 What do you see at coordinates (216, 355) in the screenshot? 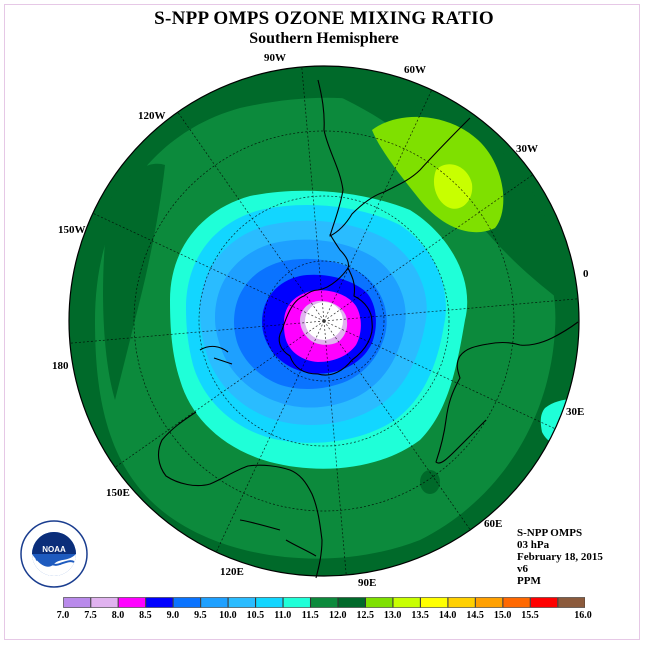
I see `new-zealand-coastline` at bounding box center [216, 355].